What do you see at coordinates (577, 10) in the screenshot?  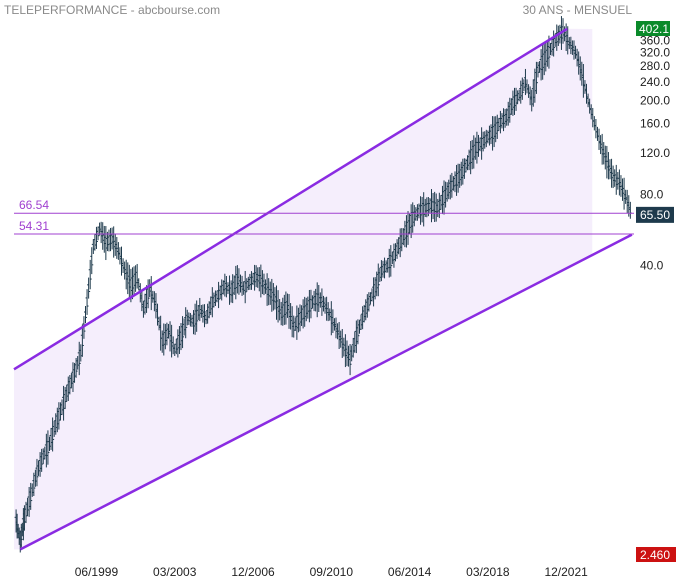 I see `chart-period-label: 30 ANS - MENSUEL` at bounding box center [577, 10].